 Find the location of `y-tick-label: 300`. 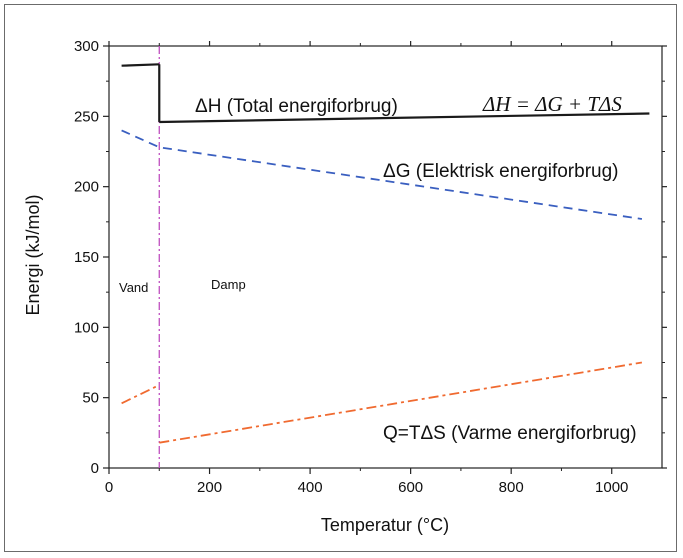

y-tick-label: 300 is located at coordinates (86, 46).